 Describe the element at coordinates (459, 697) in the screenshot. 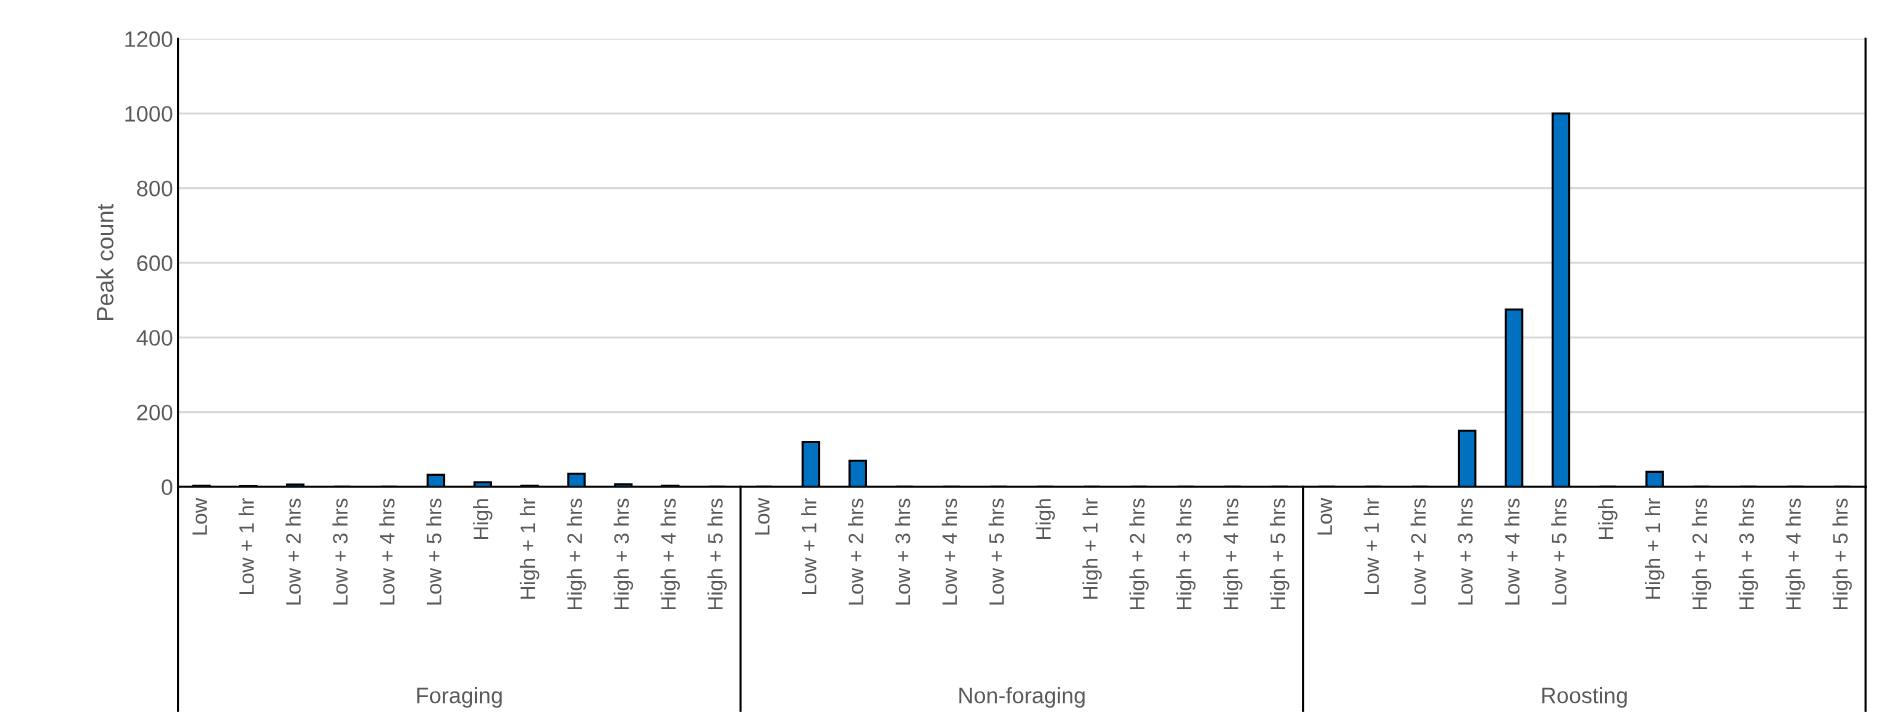

I see `text: Foraging` at that location.